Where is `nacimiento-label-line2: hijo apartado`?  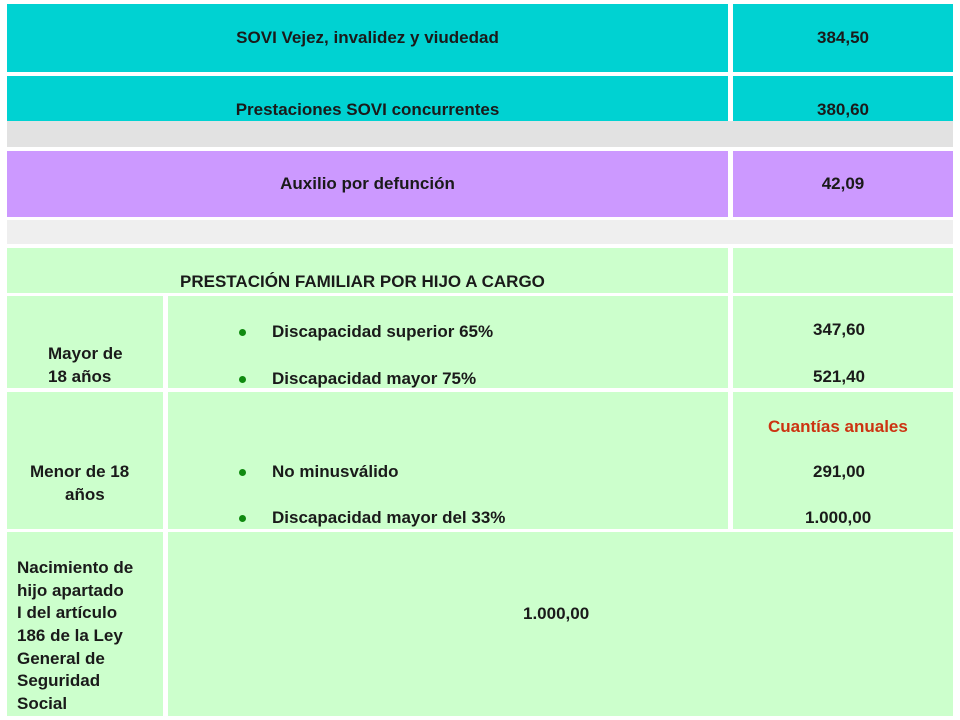 nacimiento-label-line2: hijo apartado is located at coordinates (70, 590).